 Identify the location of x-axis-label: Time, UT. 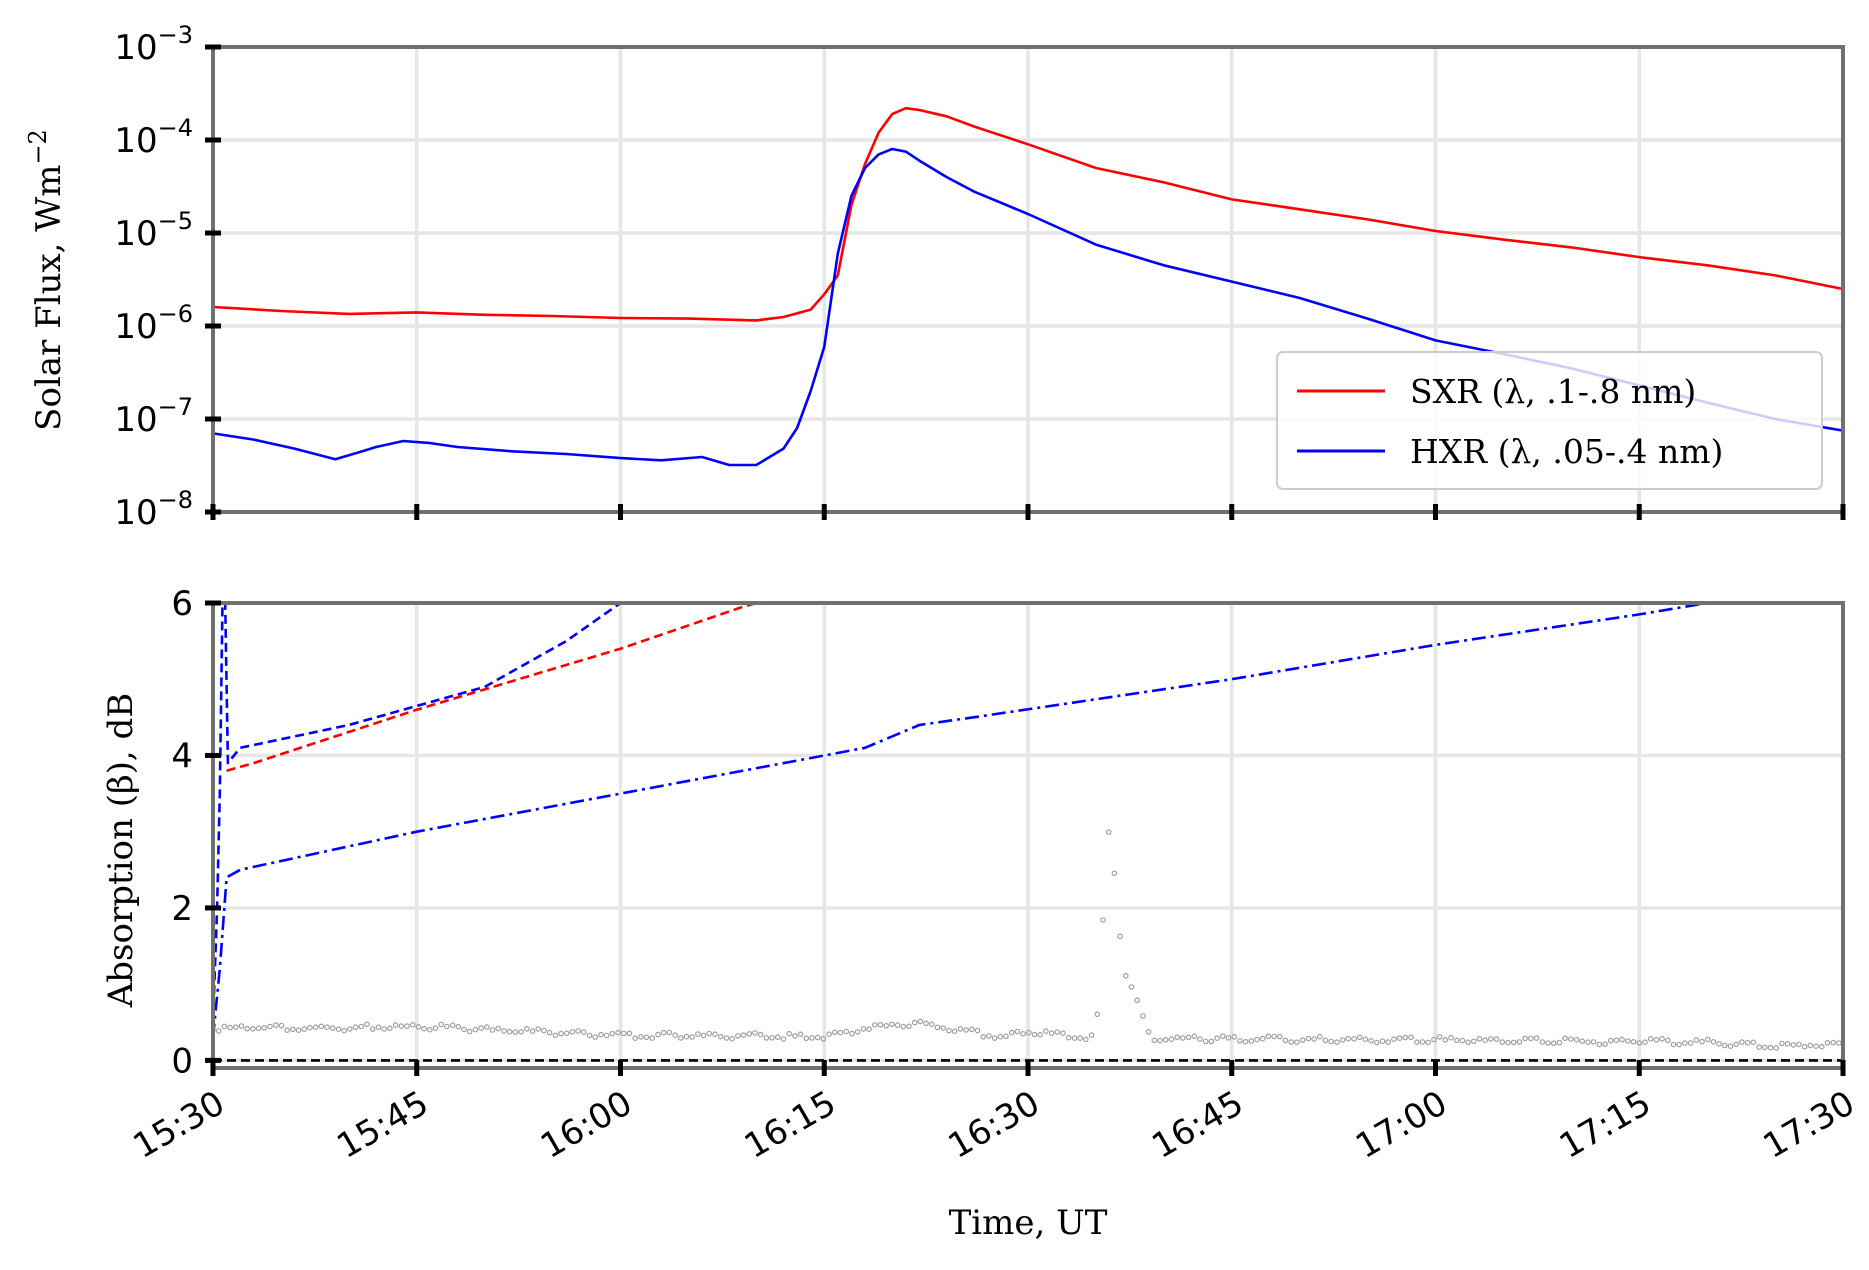
(1028, 1223).